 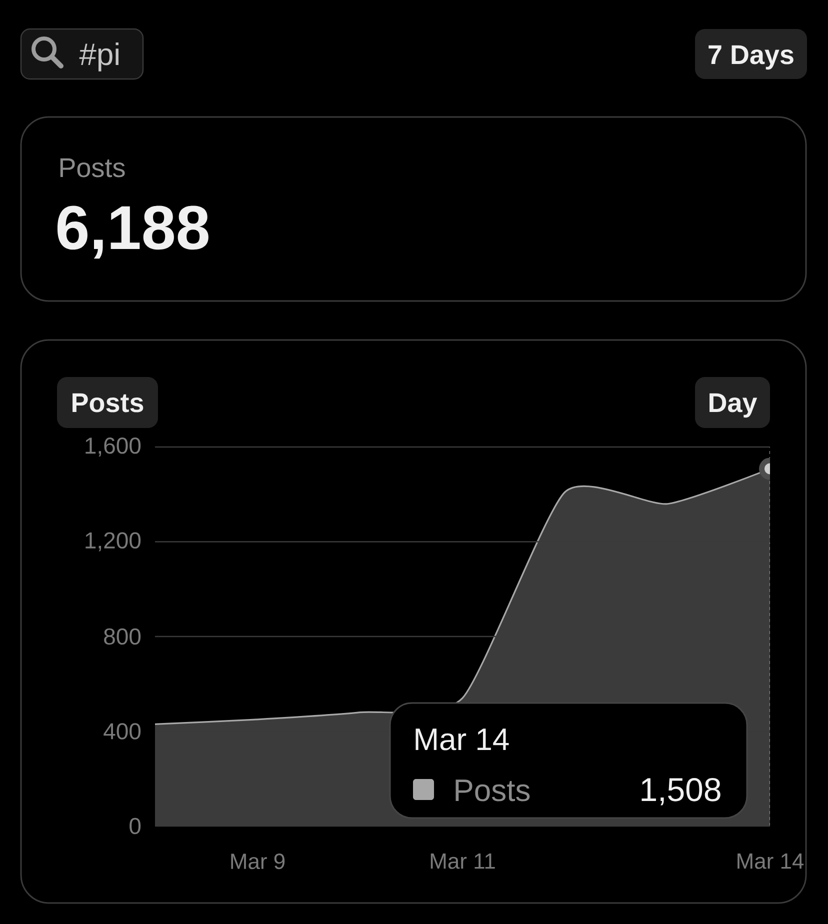 I want to click on y-tick-label: 800, so click(x=122, y=636).